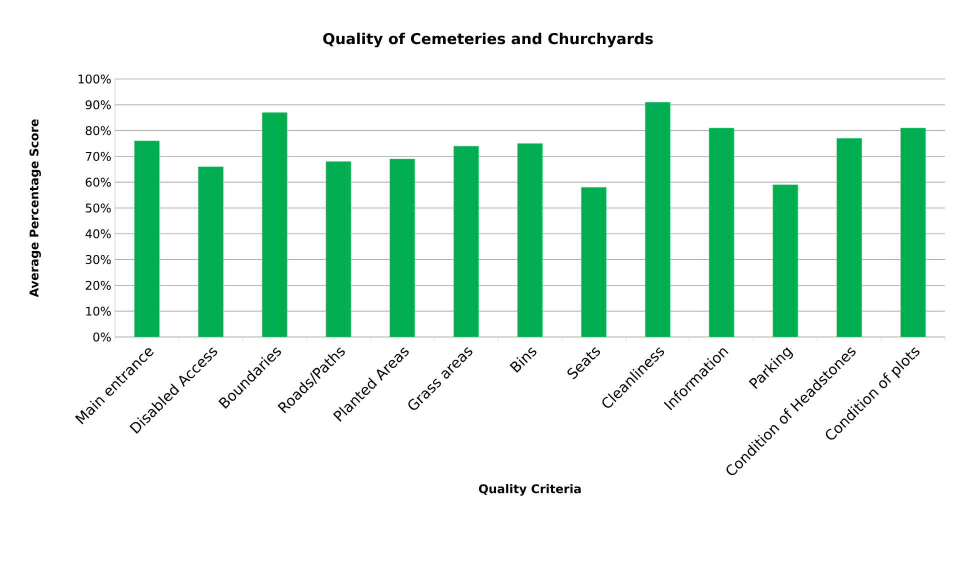  What do you see at coordinates (98, 182) in the screenshot?
I see `y-tick-label: 60%` at bounding box center [98, 182].